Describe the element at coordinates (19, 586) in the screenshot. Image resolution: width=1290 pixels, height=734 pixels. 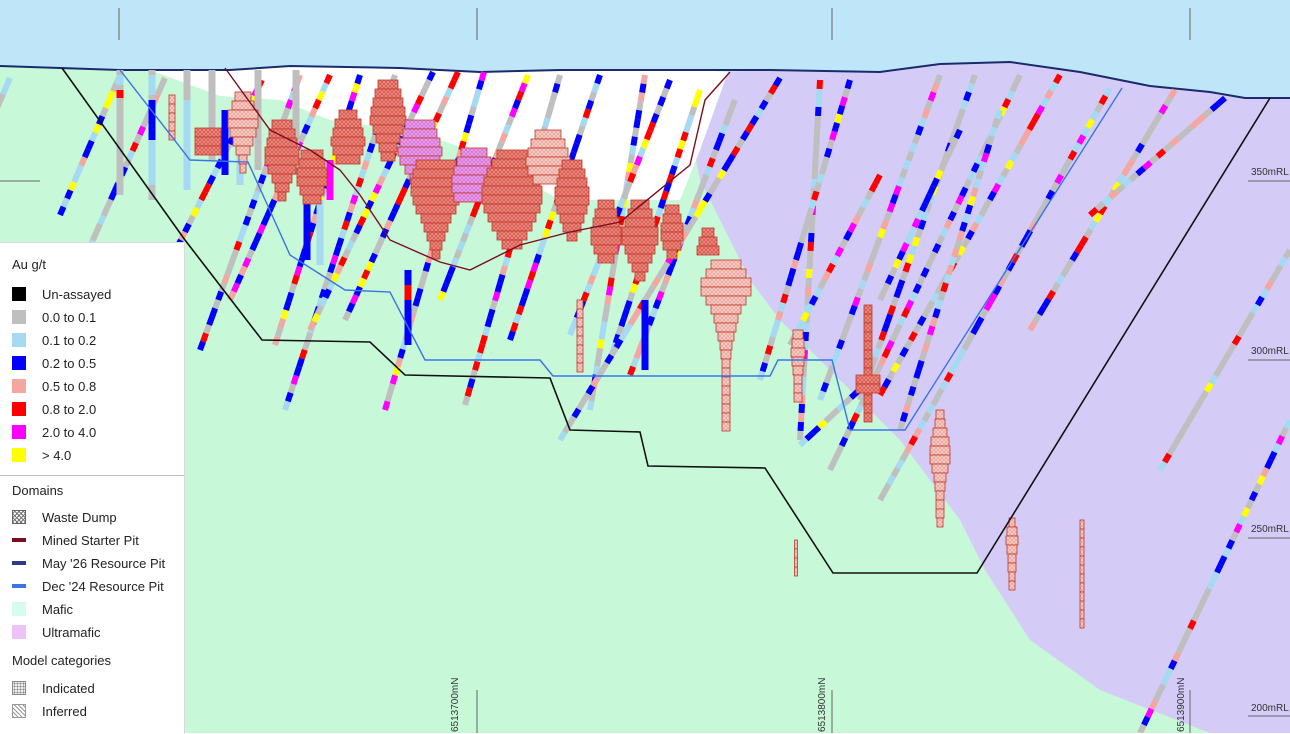
I see `dec24-pit-line` at that location.